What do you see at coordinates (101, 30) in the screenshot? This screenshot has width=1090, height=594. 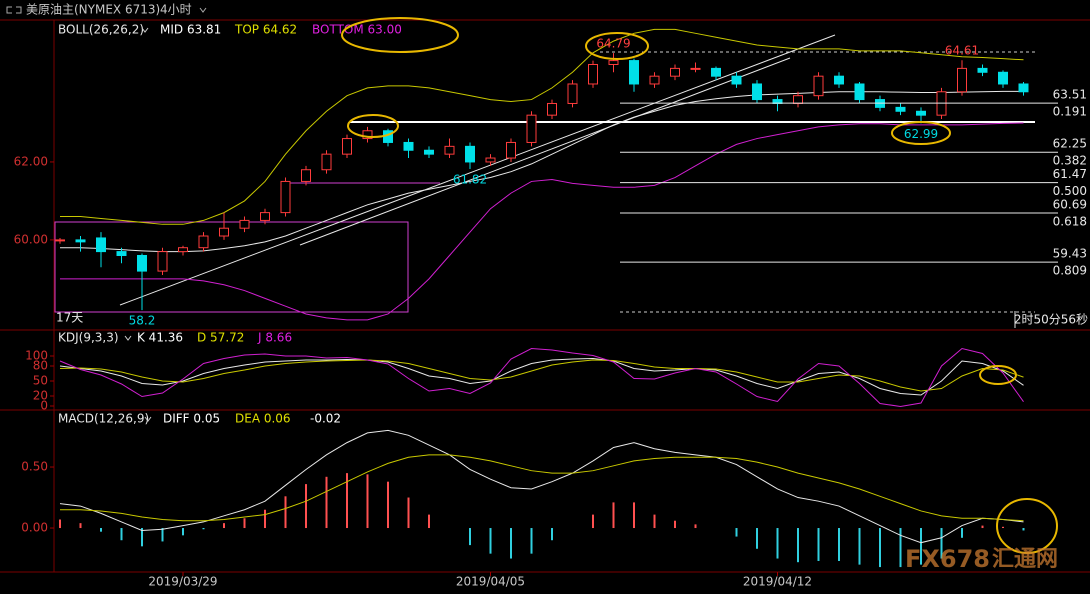 I see `indicator-title: BOLL(26,26,2)` at bounding box center [101, 30].